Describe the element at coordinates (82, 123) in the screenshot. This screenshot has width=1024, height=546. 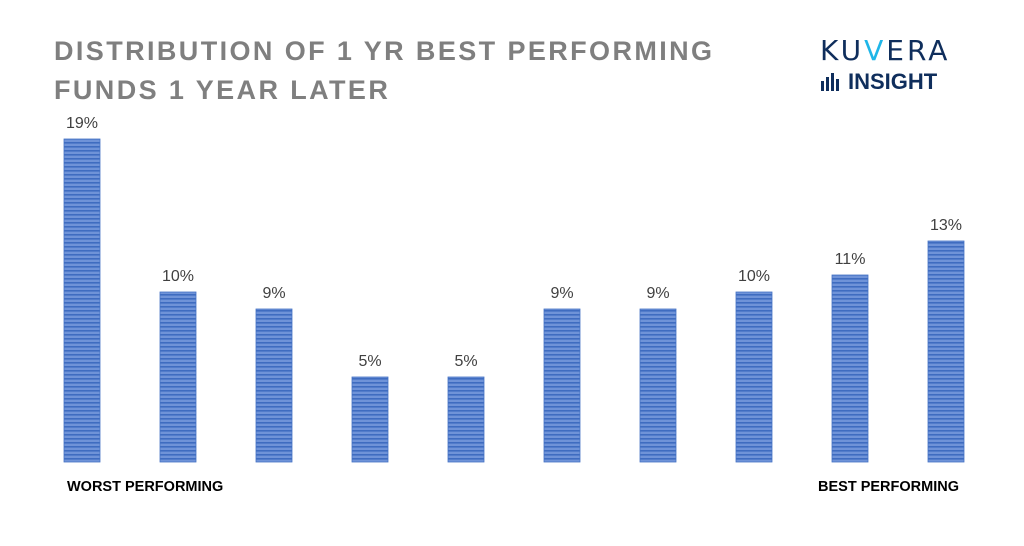
I see `bar-value-label-1: 19%` at that location.